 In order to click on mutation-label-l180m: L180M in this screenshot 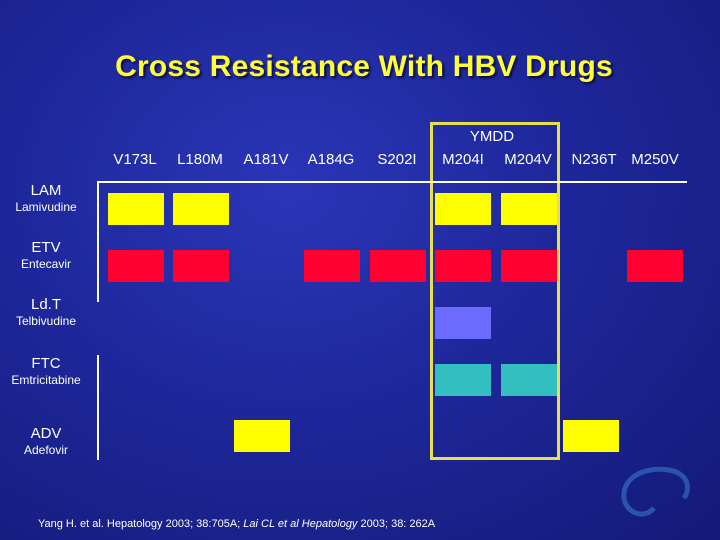, I will do `click(200, 159)`.